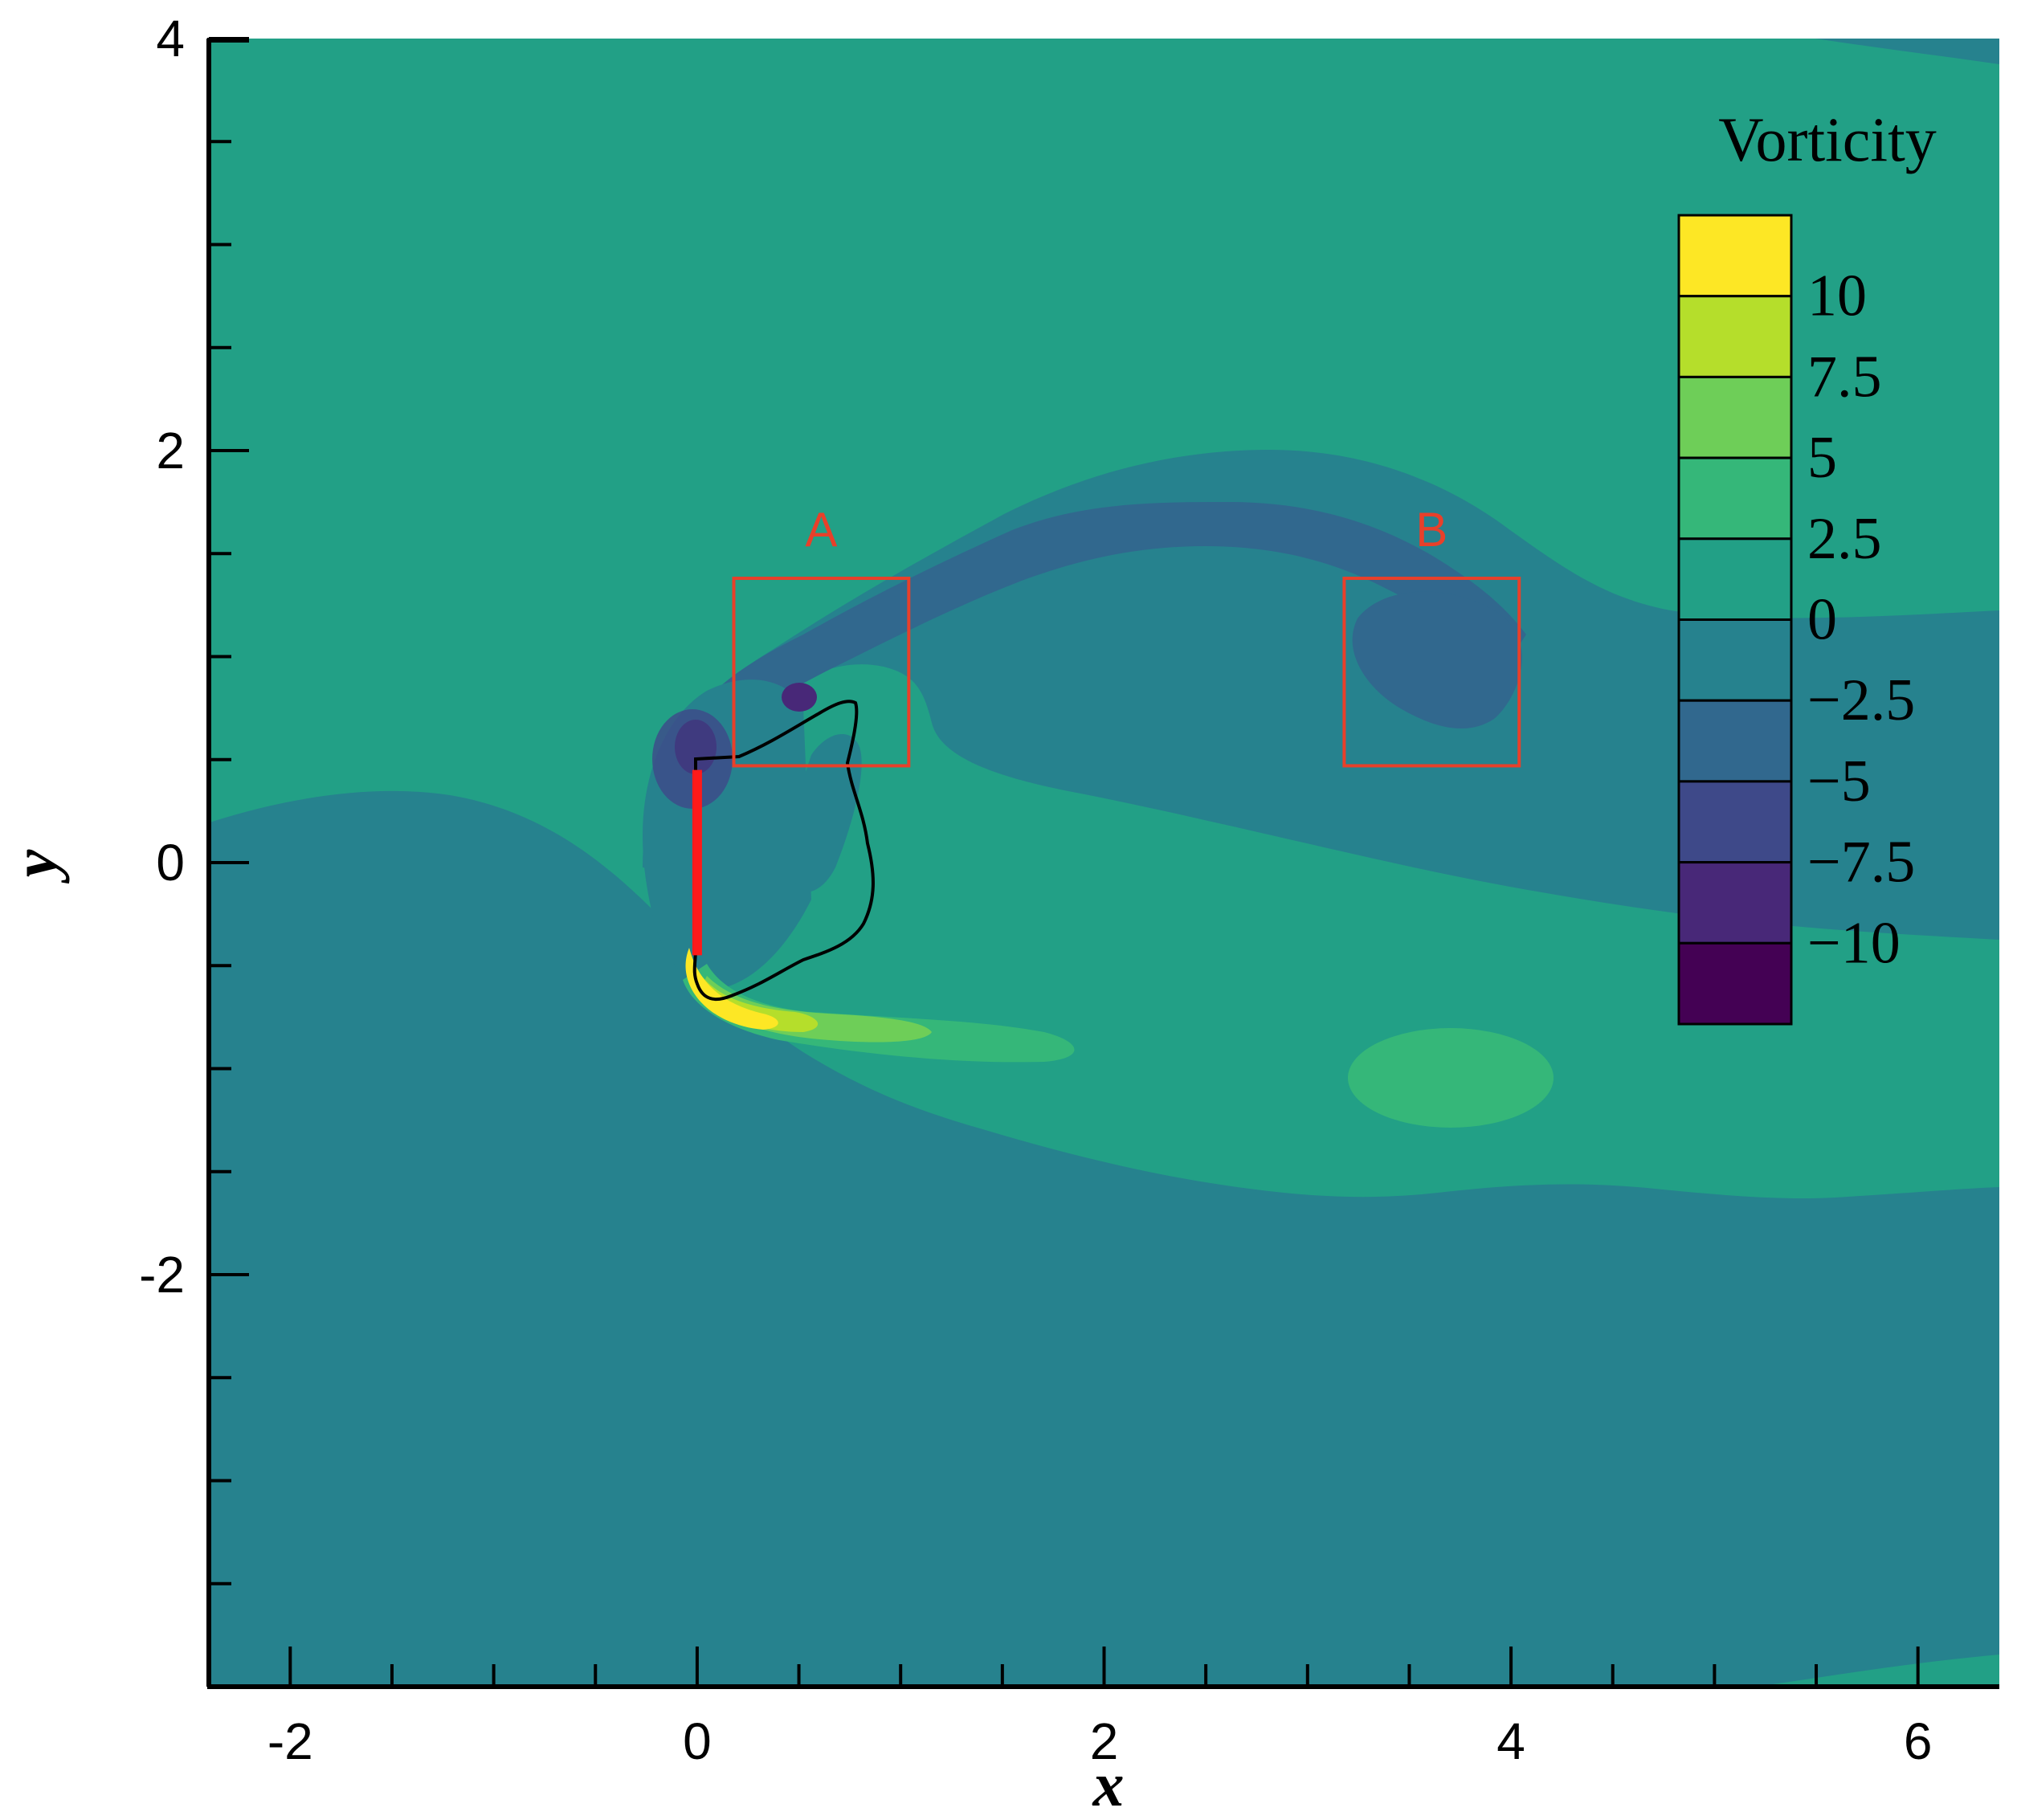 The height and width of the screenshot is (1820, 2017). I want to click on field-tip-vortex-1-halo, so click(693, 759).